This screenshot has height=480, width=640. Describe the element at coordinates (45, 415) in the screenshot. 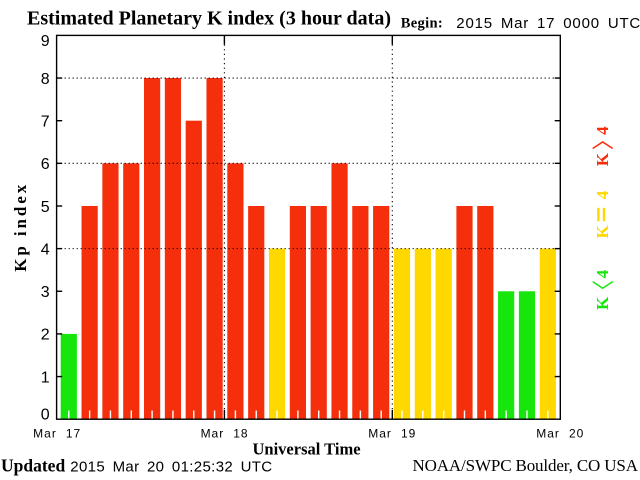

I see `svg-text: 0` at that location.